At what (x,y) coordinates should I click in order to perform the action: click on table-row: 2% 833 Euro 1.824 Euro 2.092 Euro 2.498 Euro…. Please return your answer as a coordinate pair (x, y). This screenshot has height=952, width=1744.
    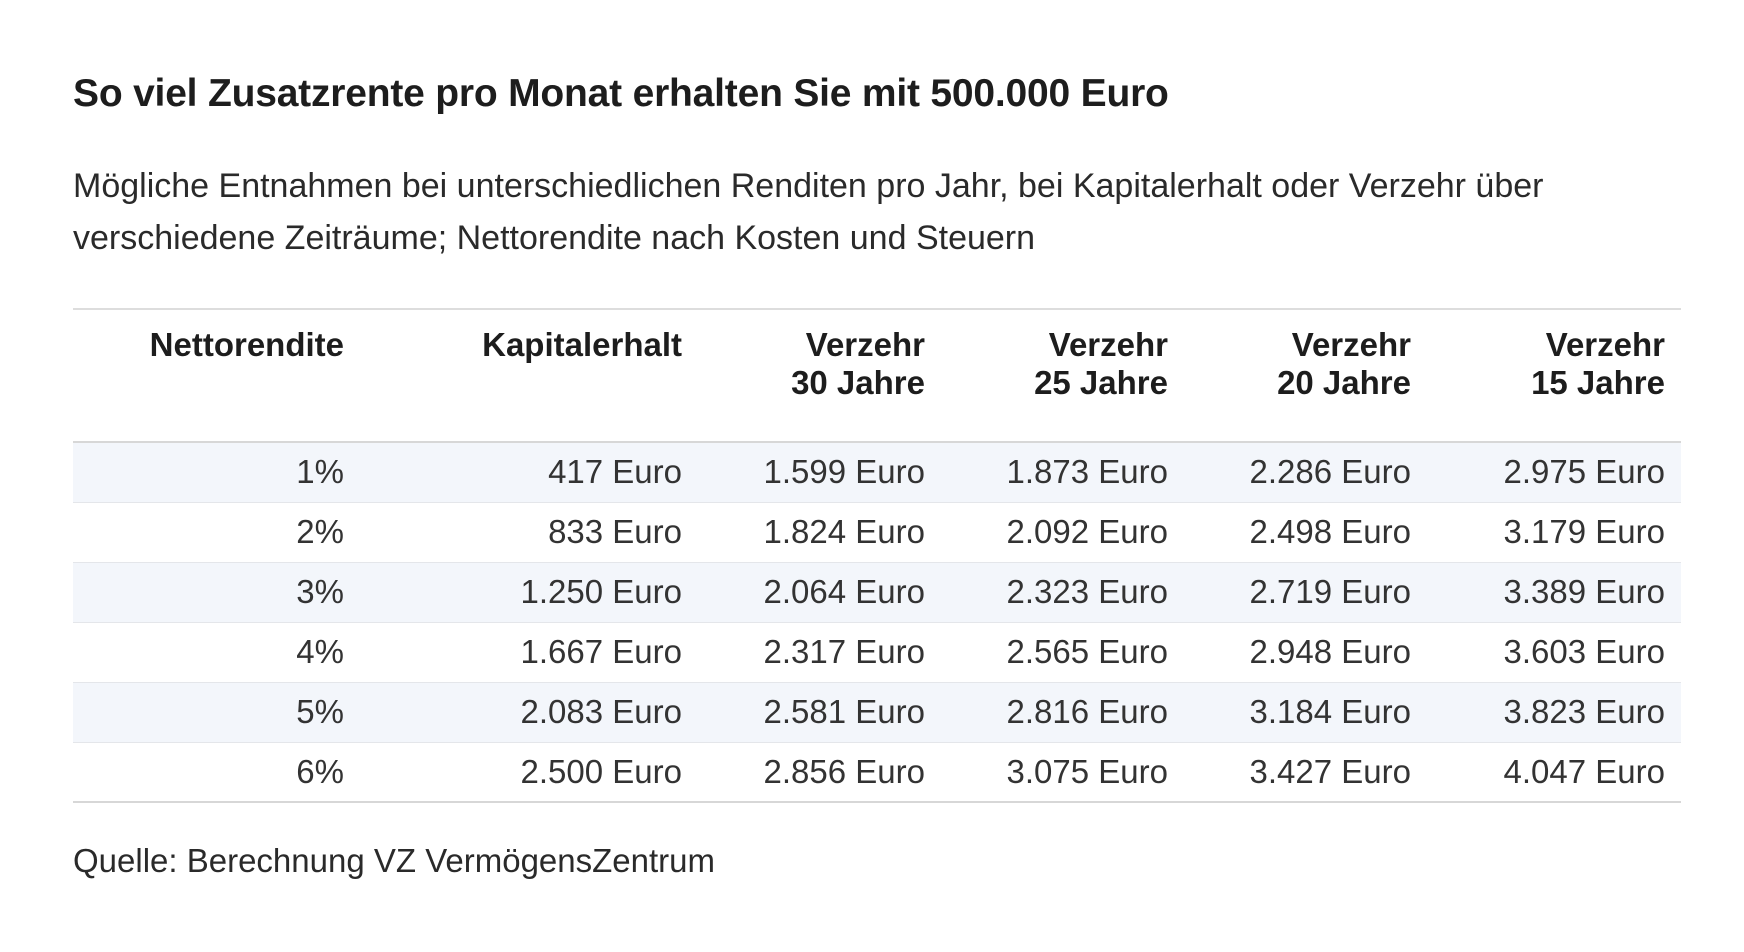
    Looking at the image, I should click on (877, 532).